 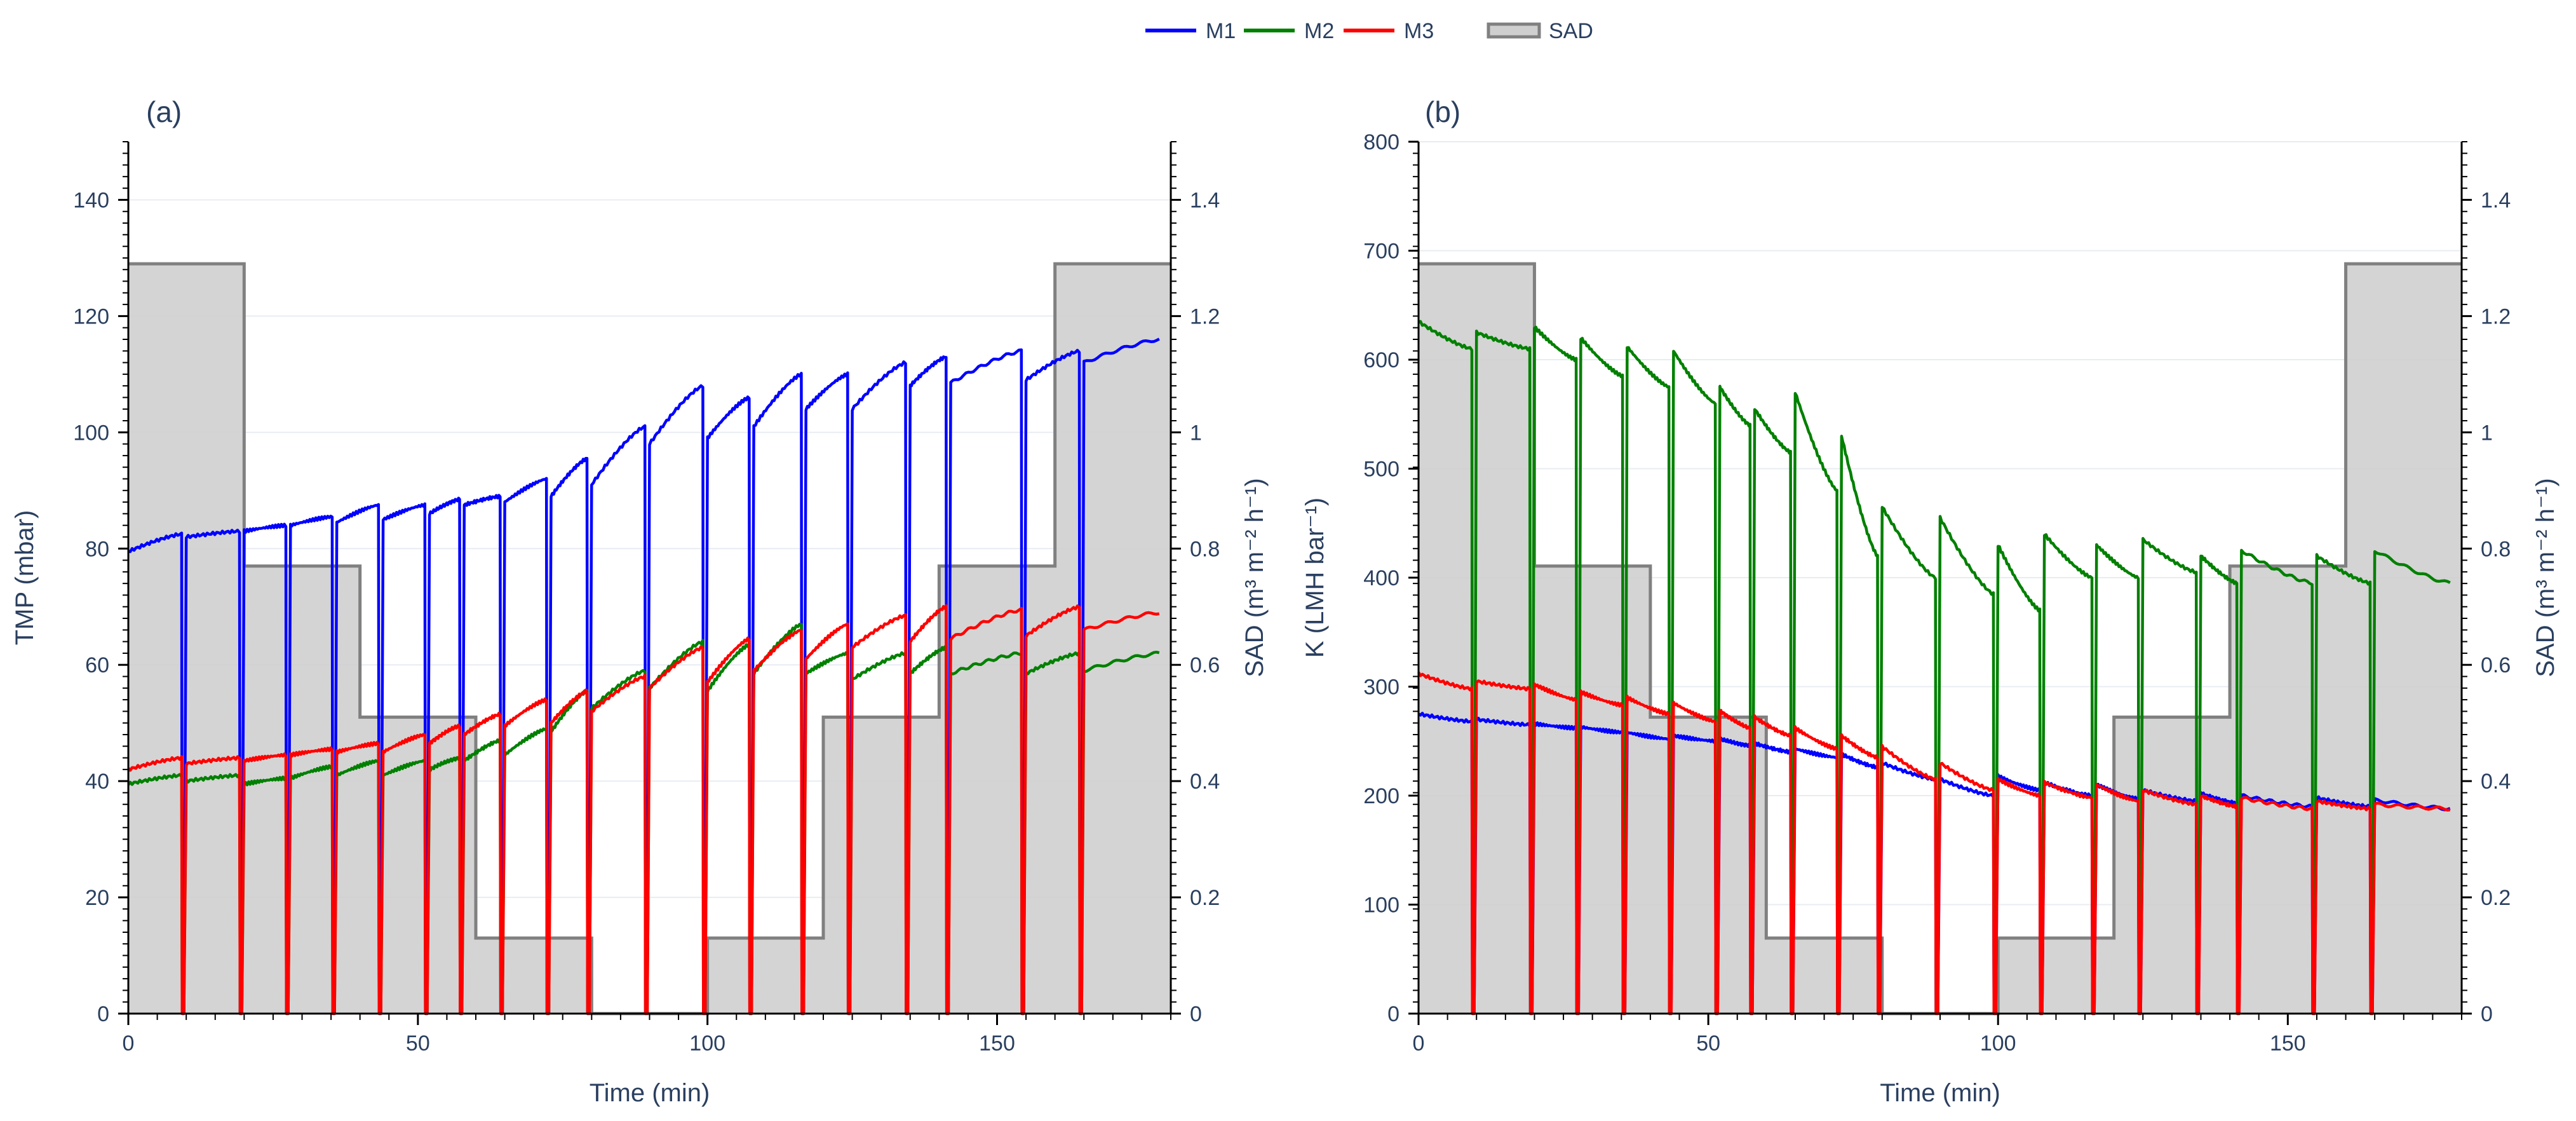 I want to click on y-tick-label: 700, so click(x=1381, y=252).